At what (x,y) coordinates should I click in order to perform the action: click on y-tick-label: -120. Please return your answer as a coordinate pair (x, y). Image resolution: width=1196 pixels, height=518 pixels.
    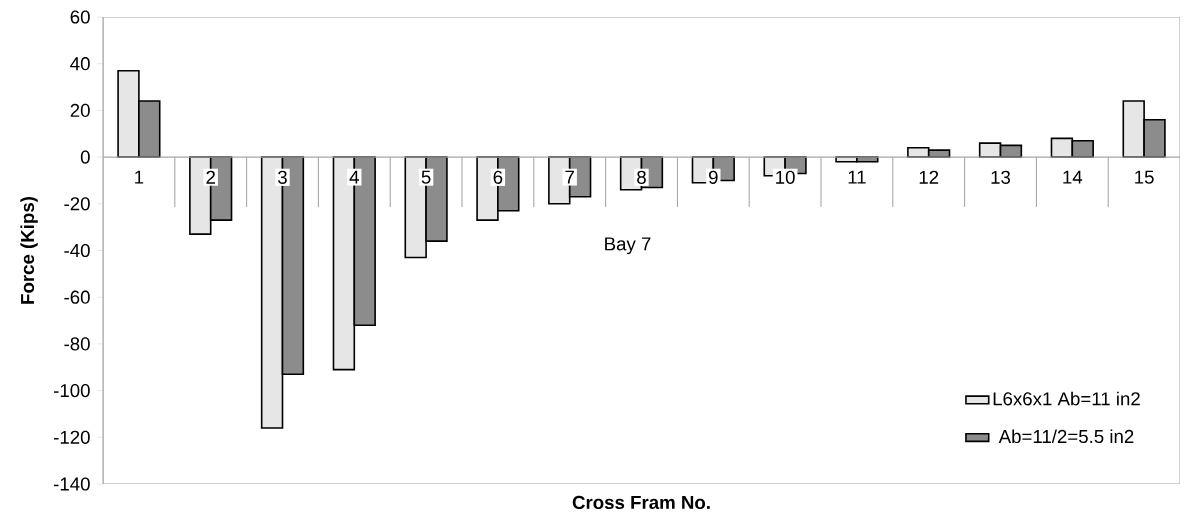
    Looking at the image, I should click on (71, 437).